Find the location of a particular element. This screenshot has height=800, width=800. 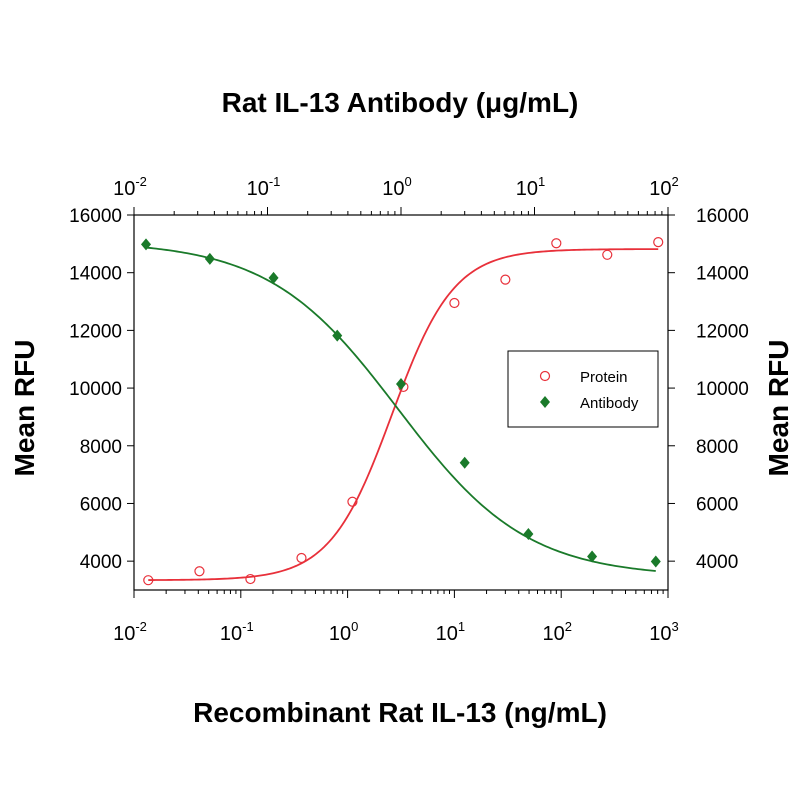

y-tick-label-left: 16000 is located at coordinates (95, 216).